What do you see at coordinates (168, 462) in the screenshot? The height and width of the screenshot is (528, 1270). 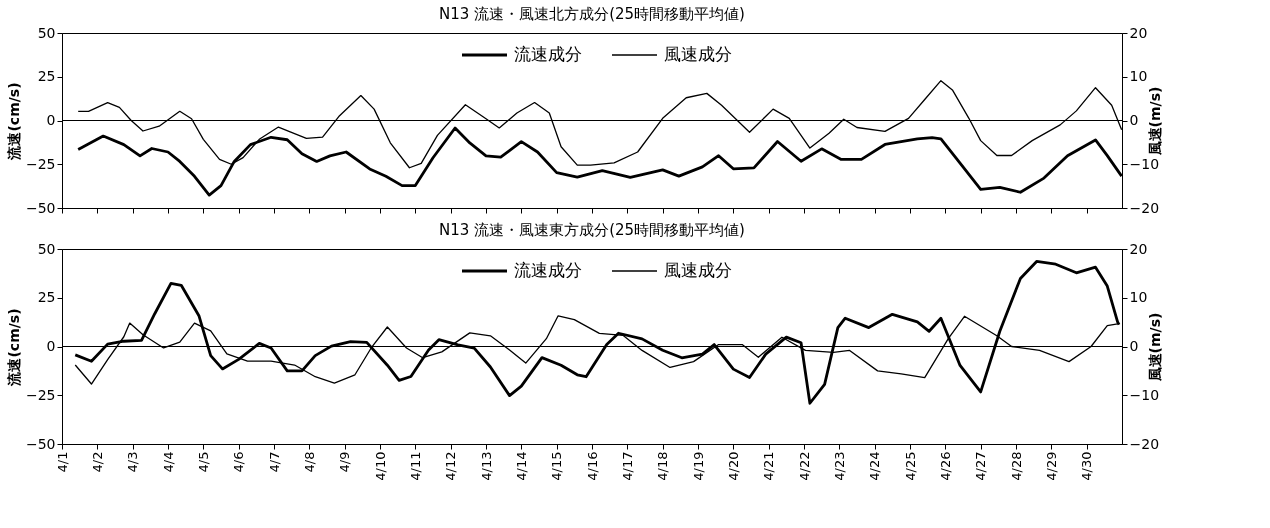 I see `x-tick-label: 4/4` at bounding box center [168, 462].